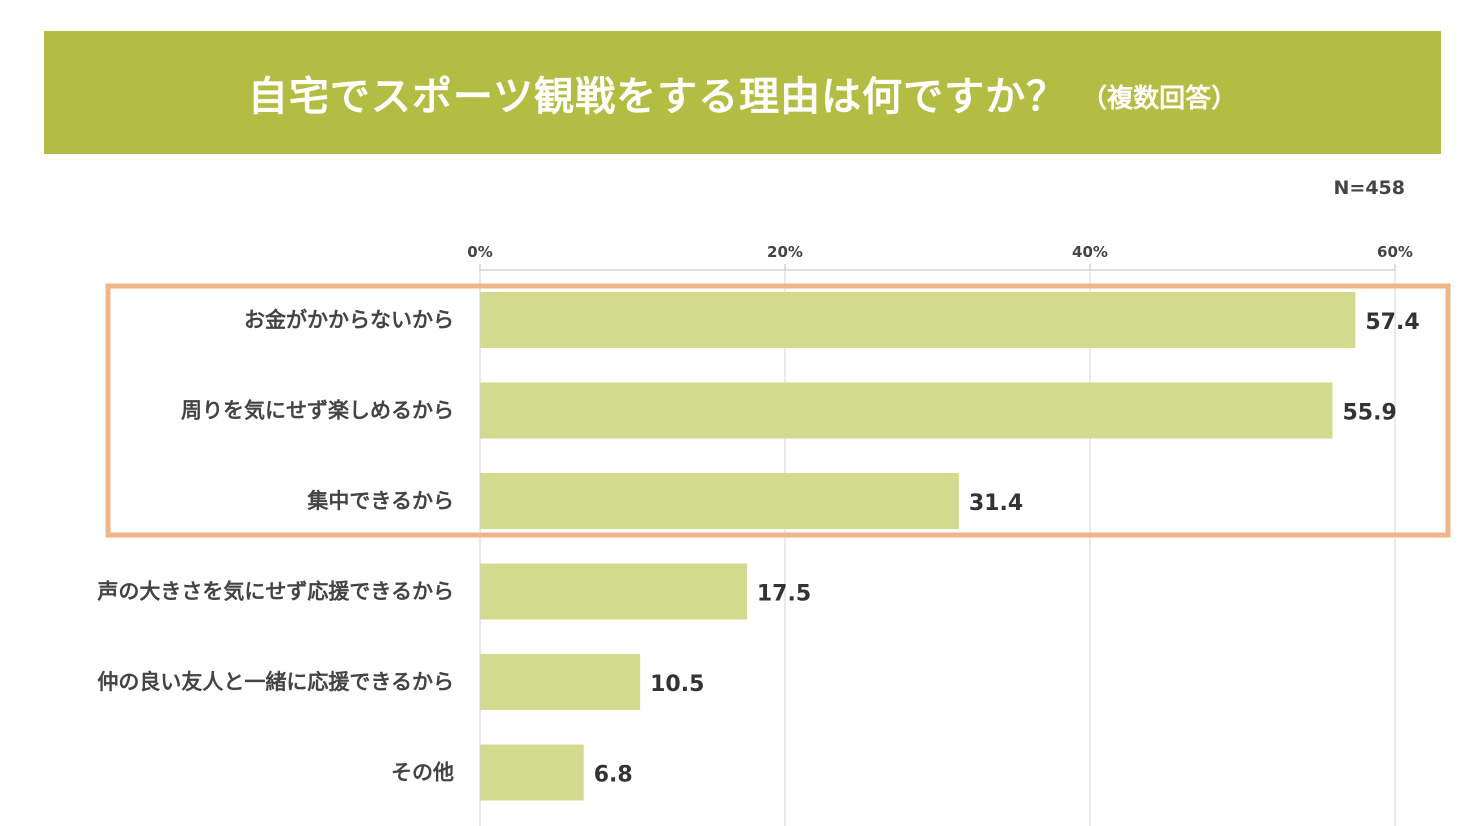 The width and height of the screenshot is (1480, 826). I want to click on category-label: 声の大きさを気にせず応援できるから, so click(275, 592).